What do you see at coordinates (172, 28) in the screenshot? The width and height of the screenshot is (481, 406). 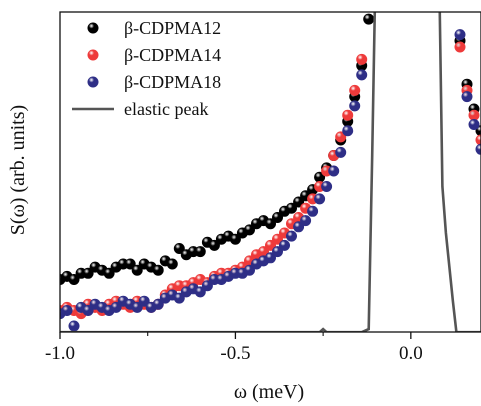 I see `legend-label: β-CDPMA12` at bounding box center [172, 28].